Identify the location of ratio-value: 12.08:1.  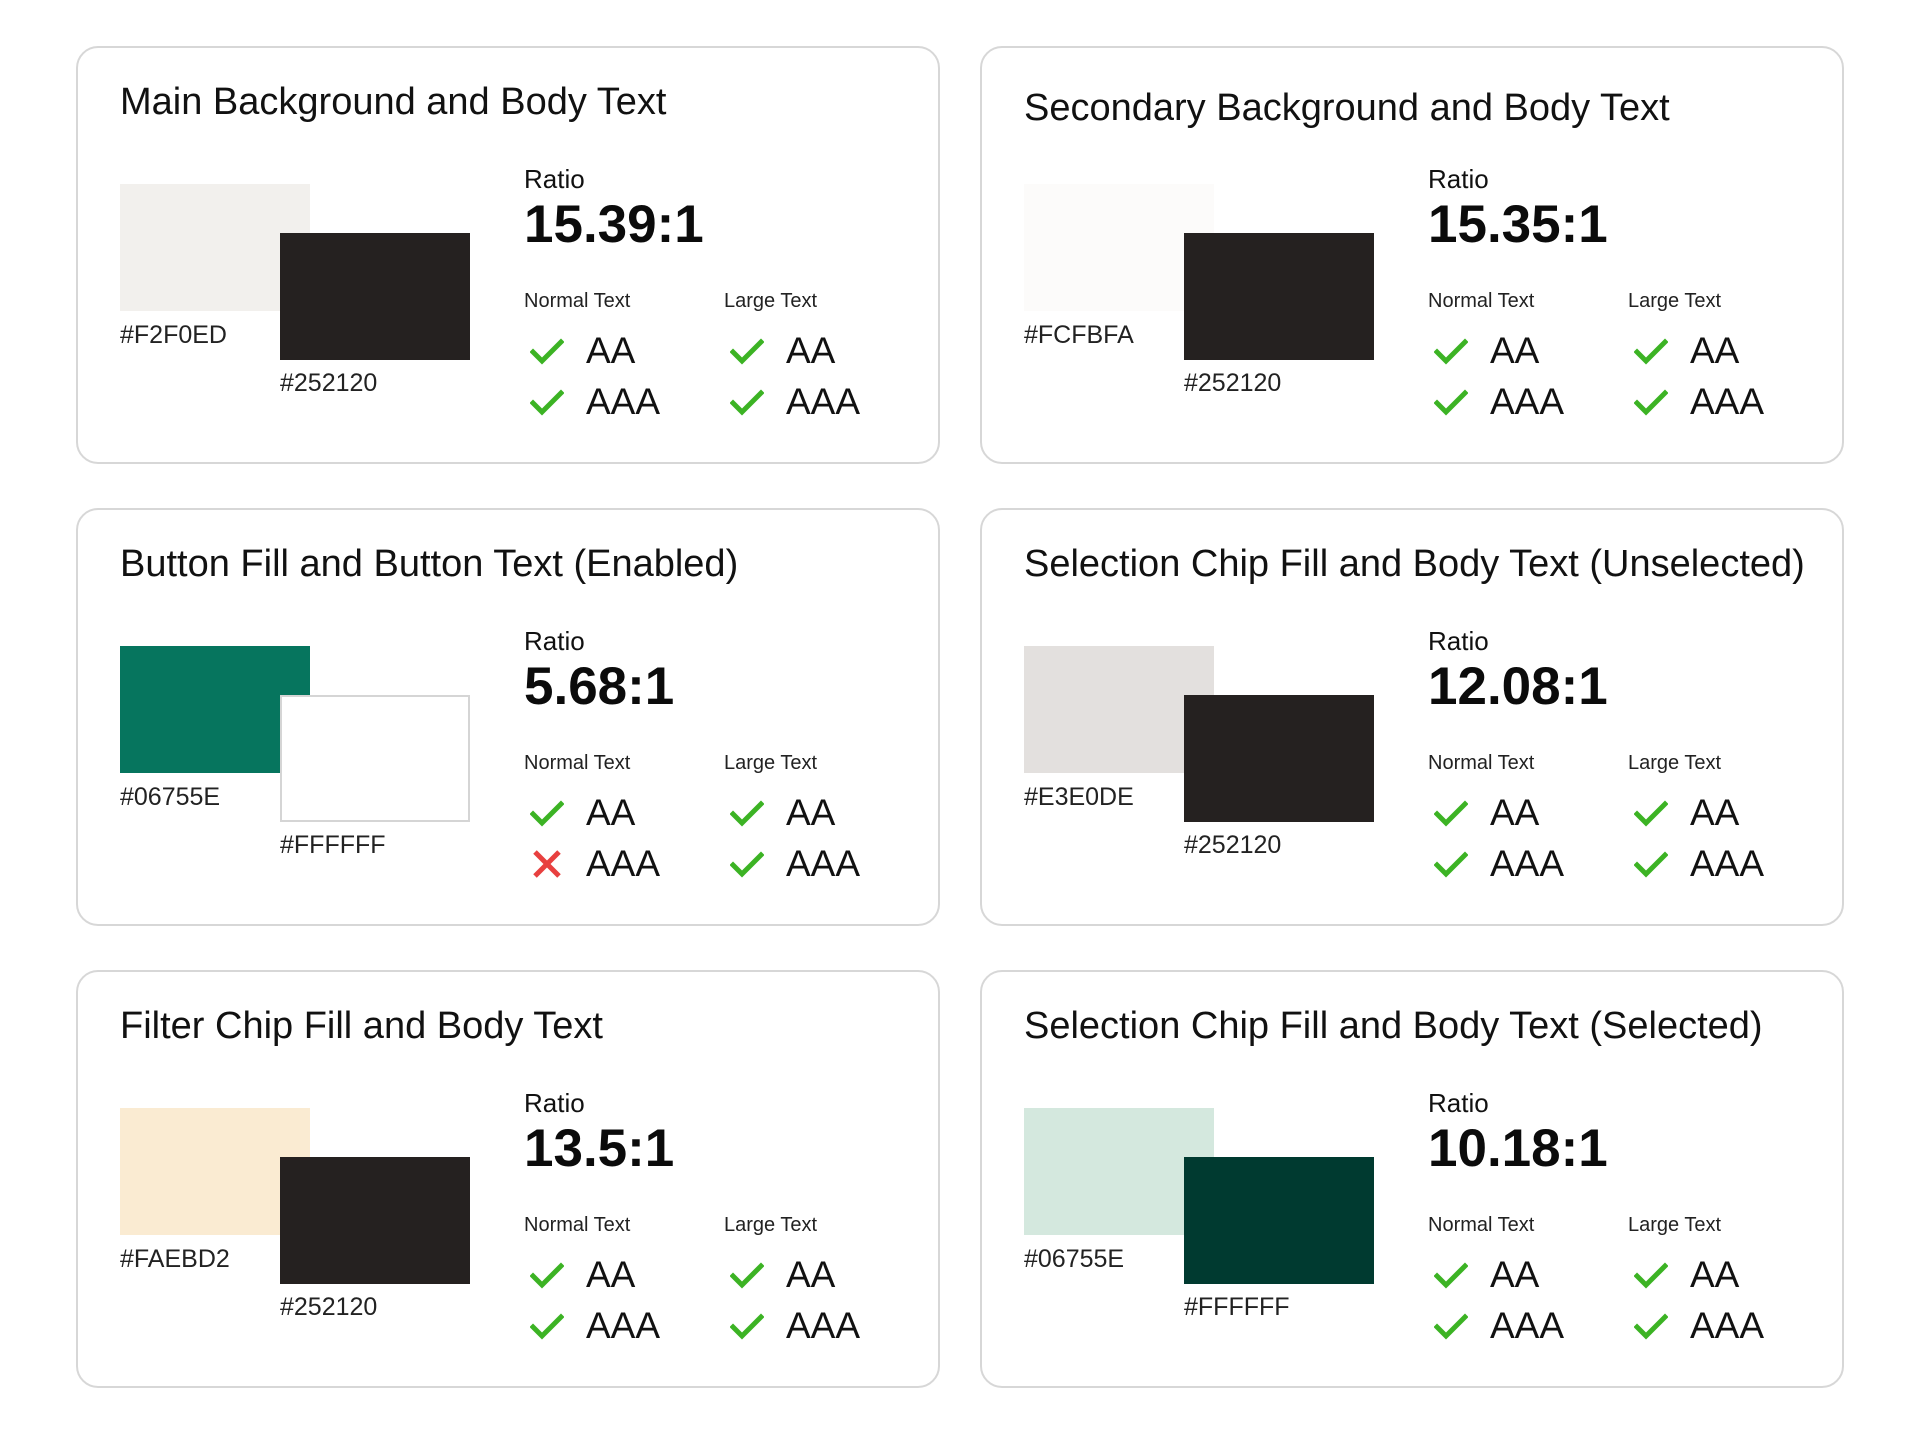
(1518, 686).